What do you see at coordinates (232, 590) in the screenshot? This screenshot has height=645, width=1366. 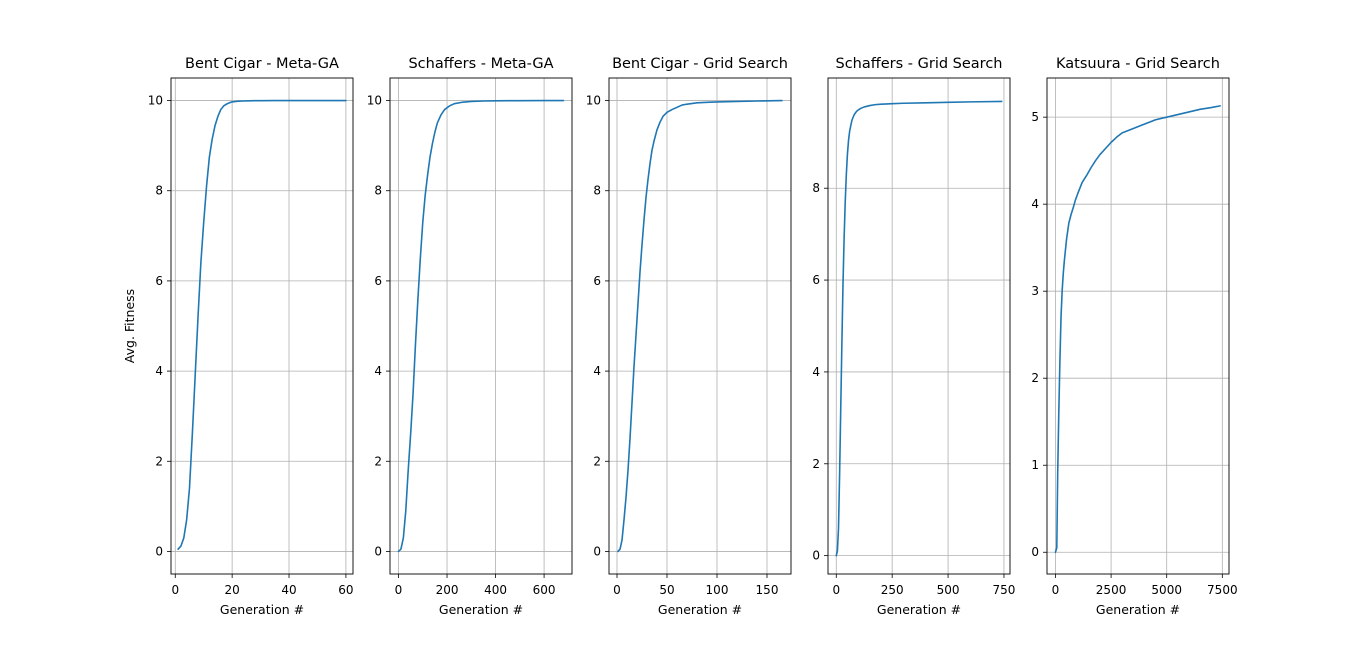 I see `x-tick-label: 20` at bounding box center [232, 590].